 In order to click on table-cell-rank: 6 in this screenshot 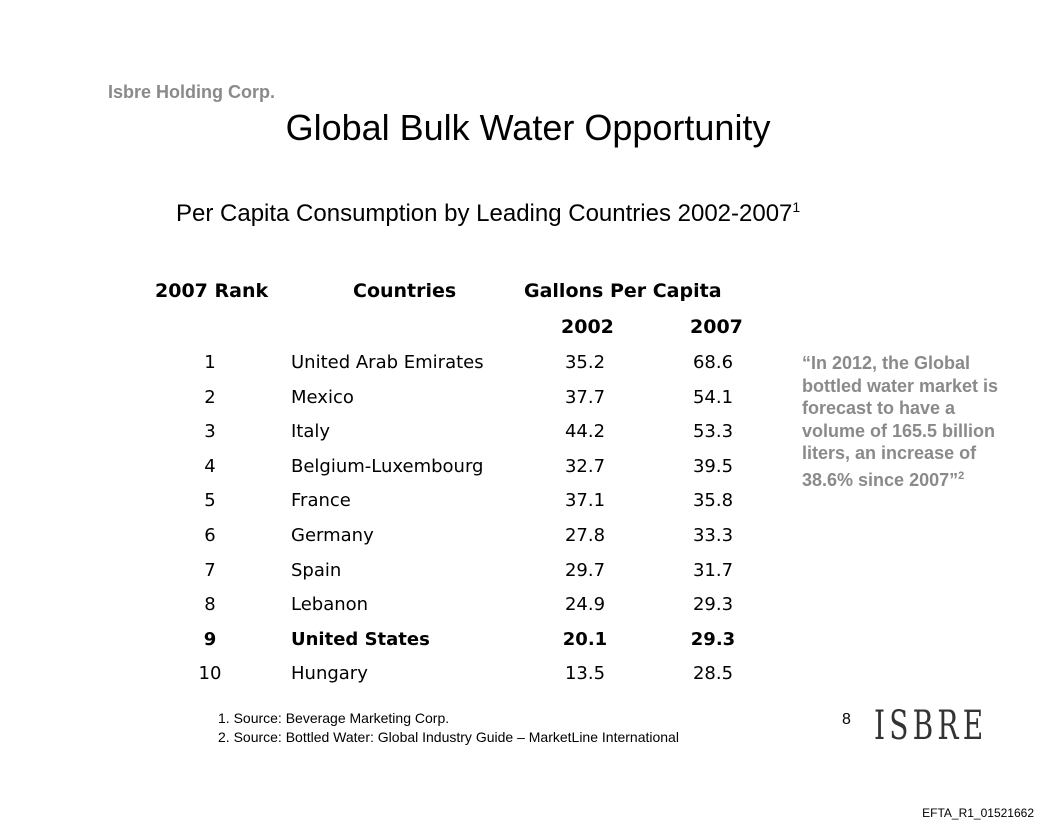, I will do `click(210, 535)`.